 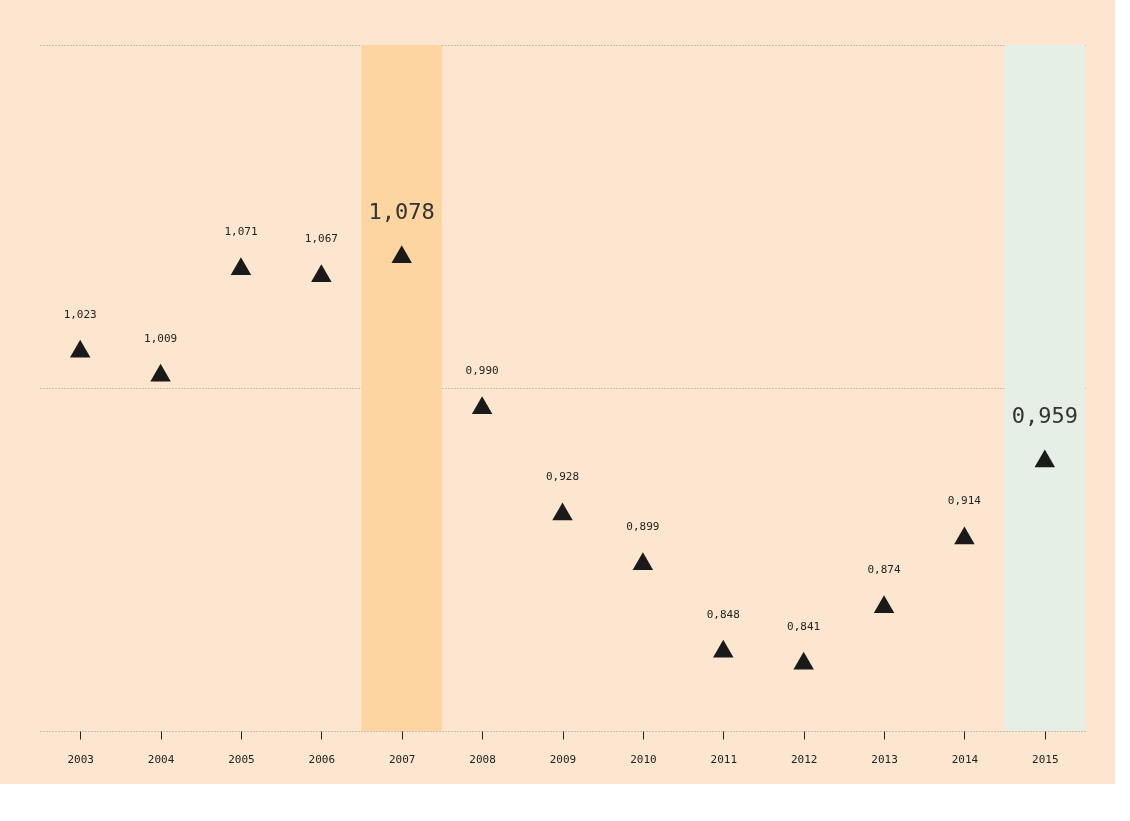 I want to click on data-label: 0,959, so click(x=1044, y=416).